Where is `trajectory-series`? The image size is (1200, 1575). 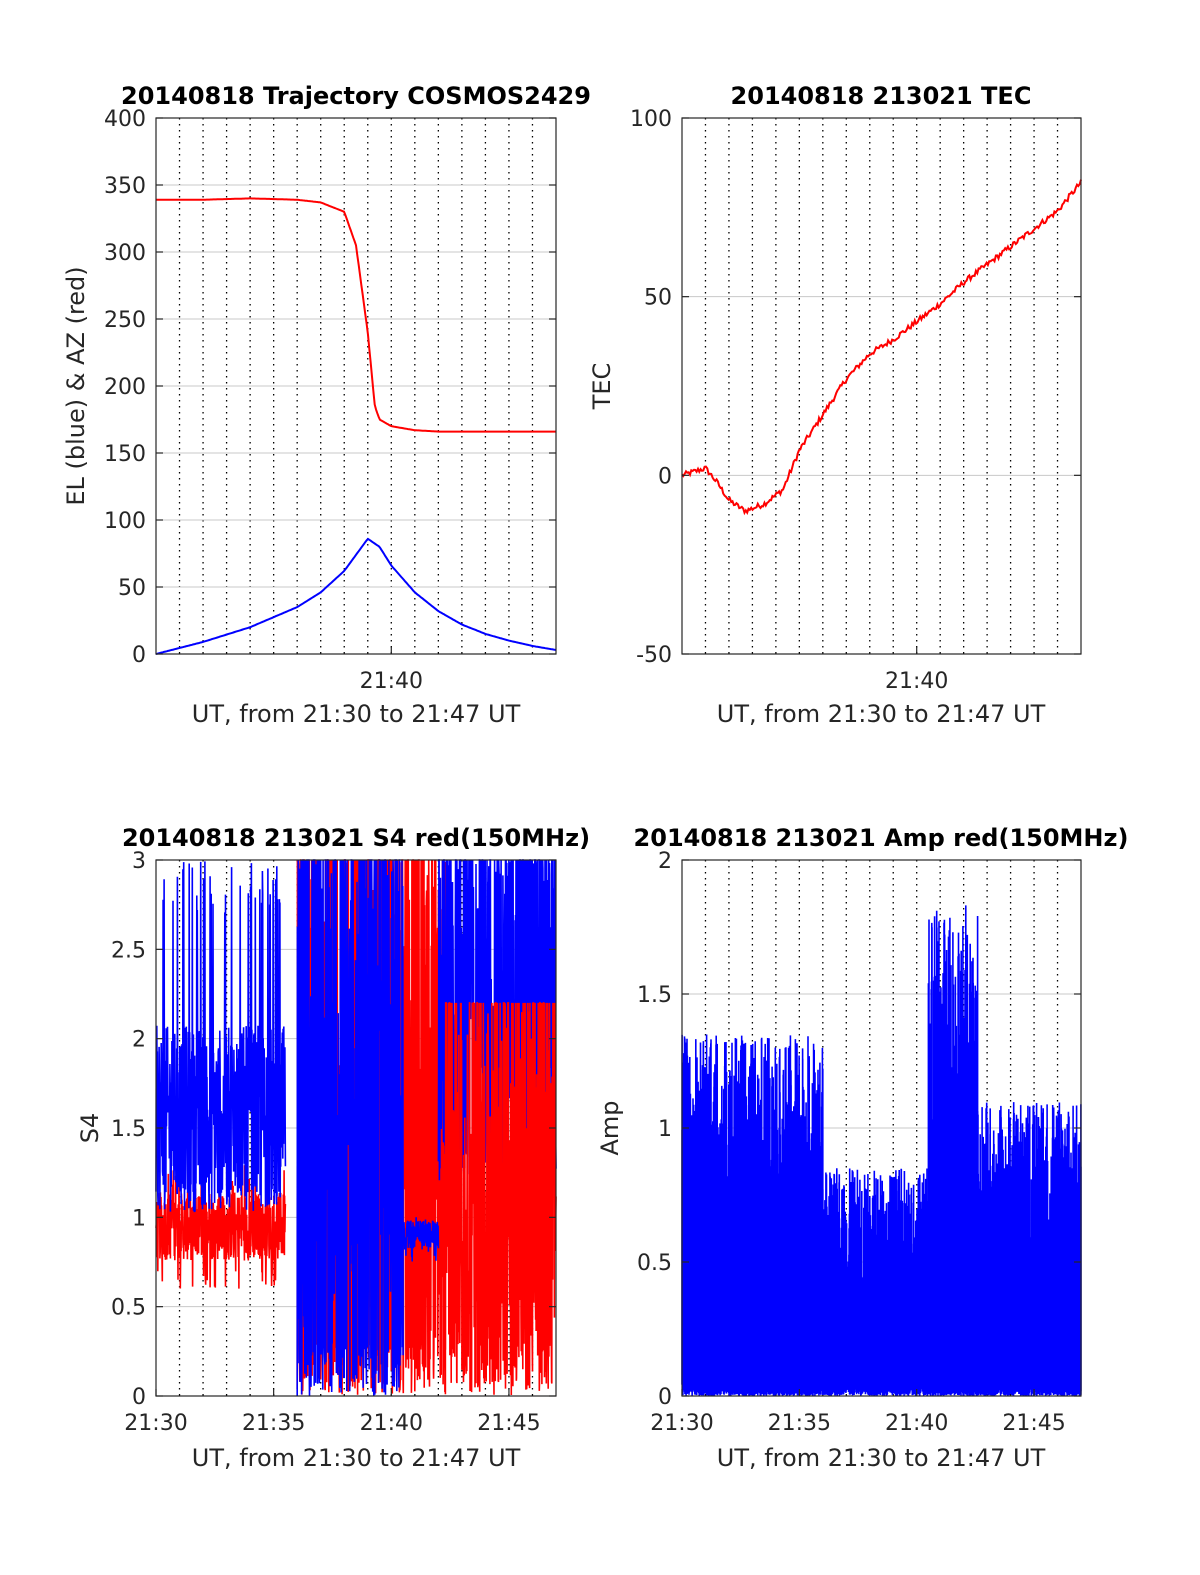
trajectory-series is located at coordinates (356, 426).